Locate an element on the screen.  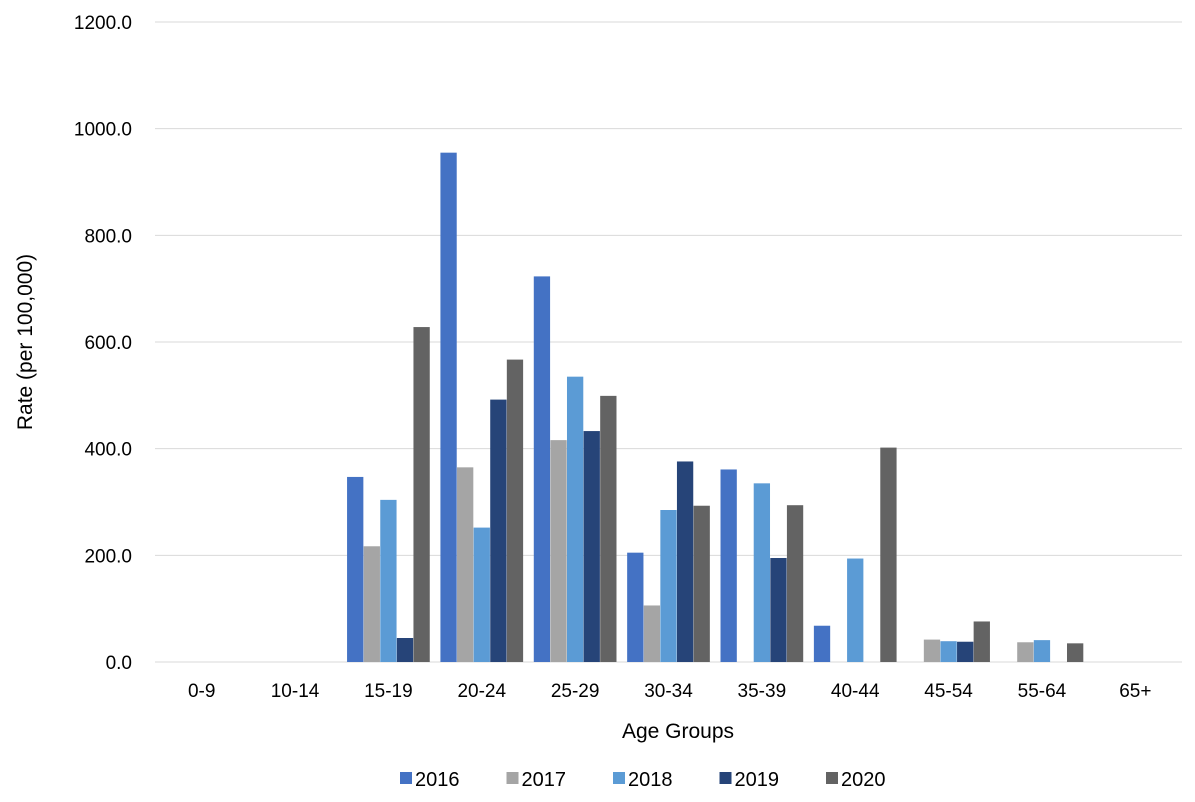
bar-15-19-2017 is located at coordinates (371, 604).